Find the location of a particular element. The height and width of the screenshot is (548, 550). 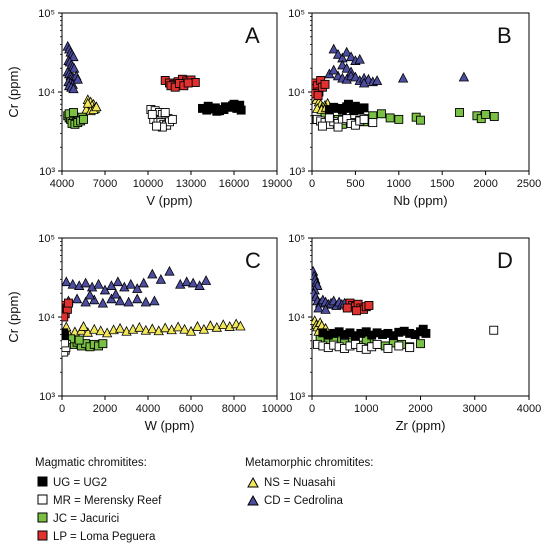

x-tick-label-a-1: 7000 is located at coordinates (105, 184).